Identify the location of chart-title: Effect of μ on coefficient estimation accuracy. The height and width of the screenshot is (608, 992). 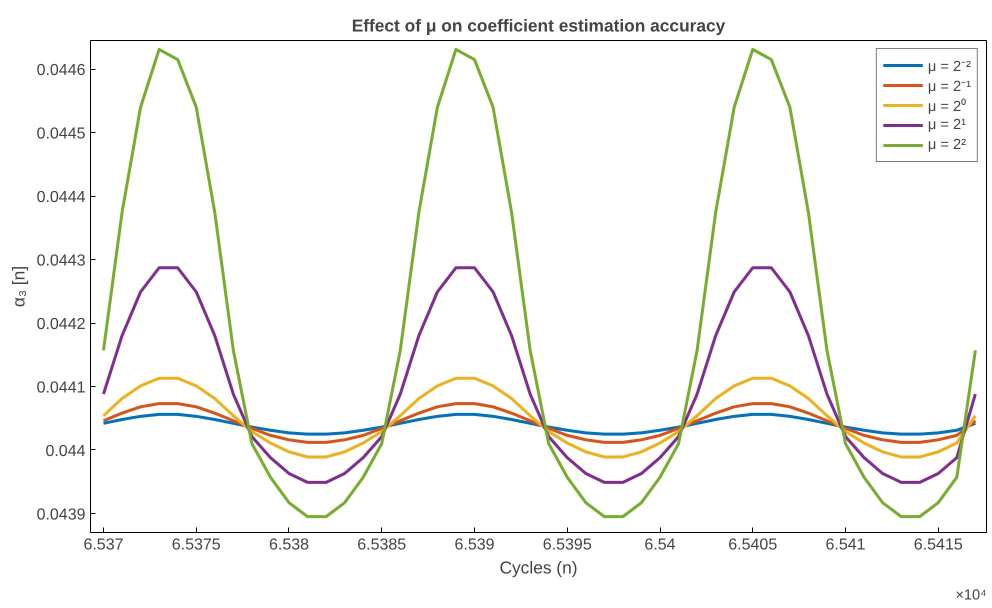
(539, 26).